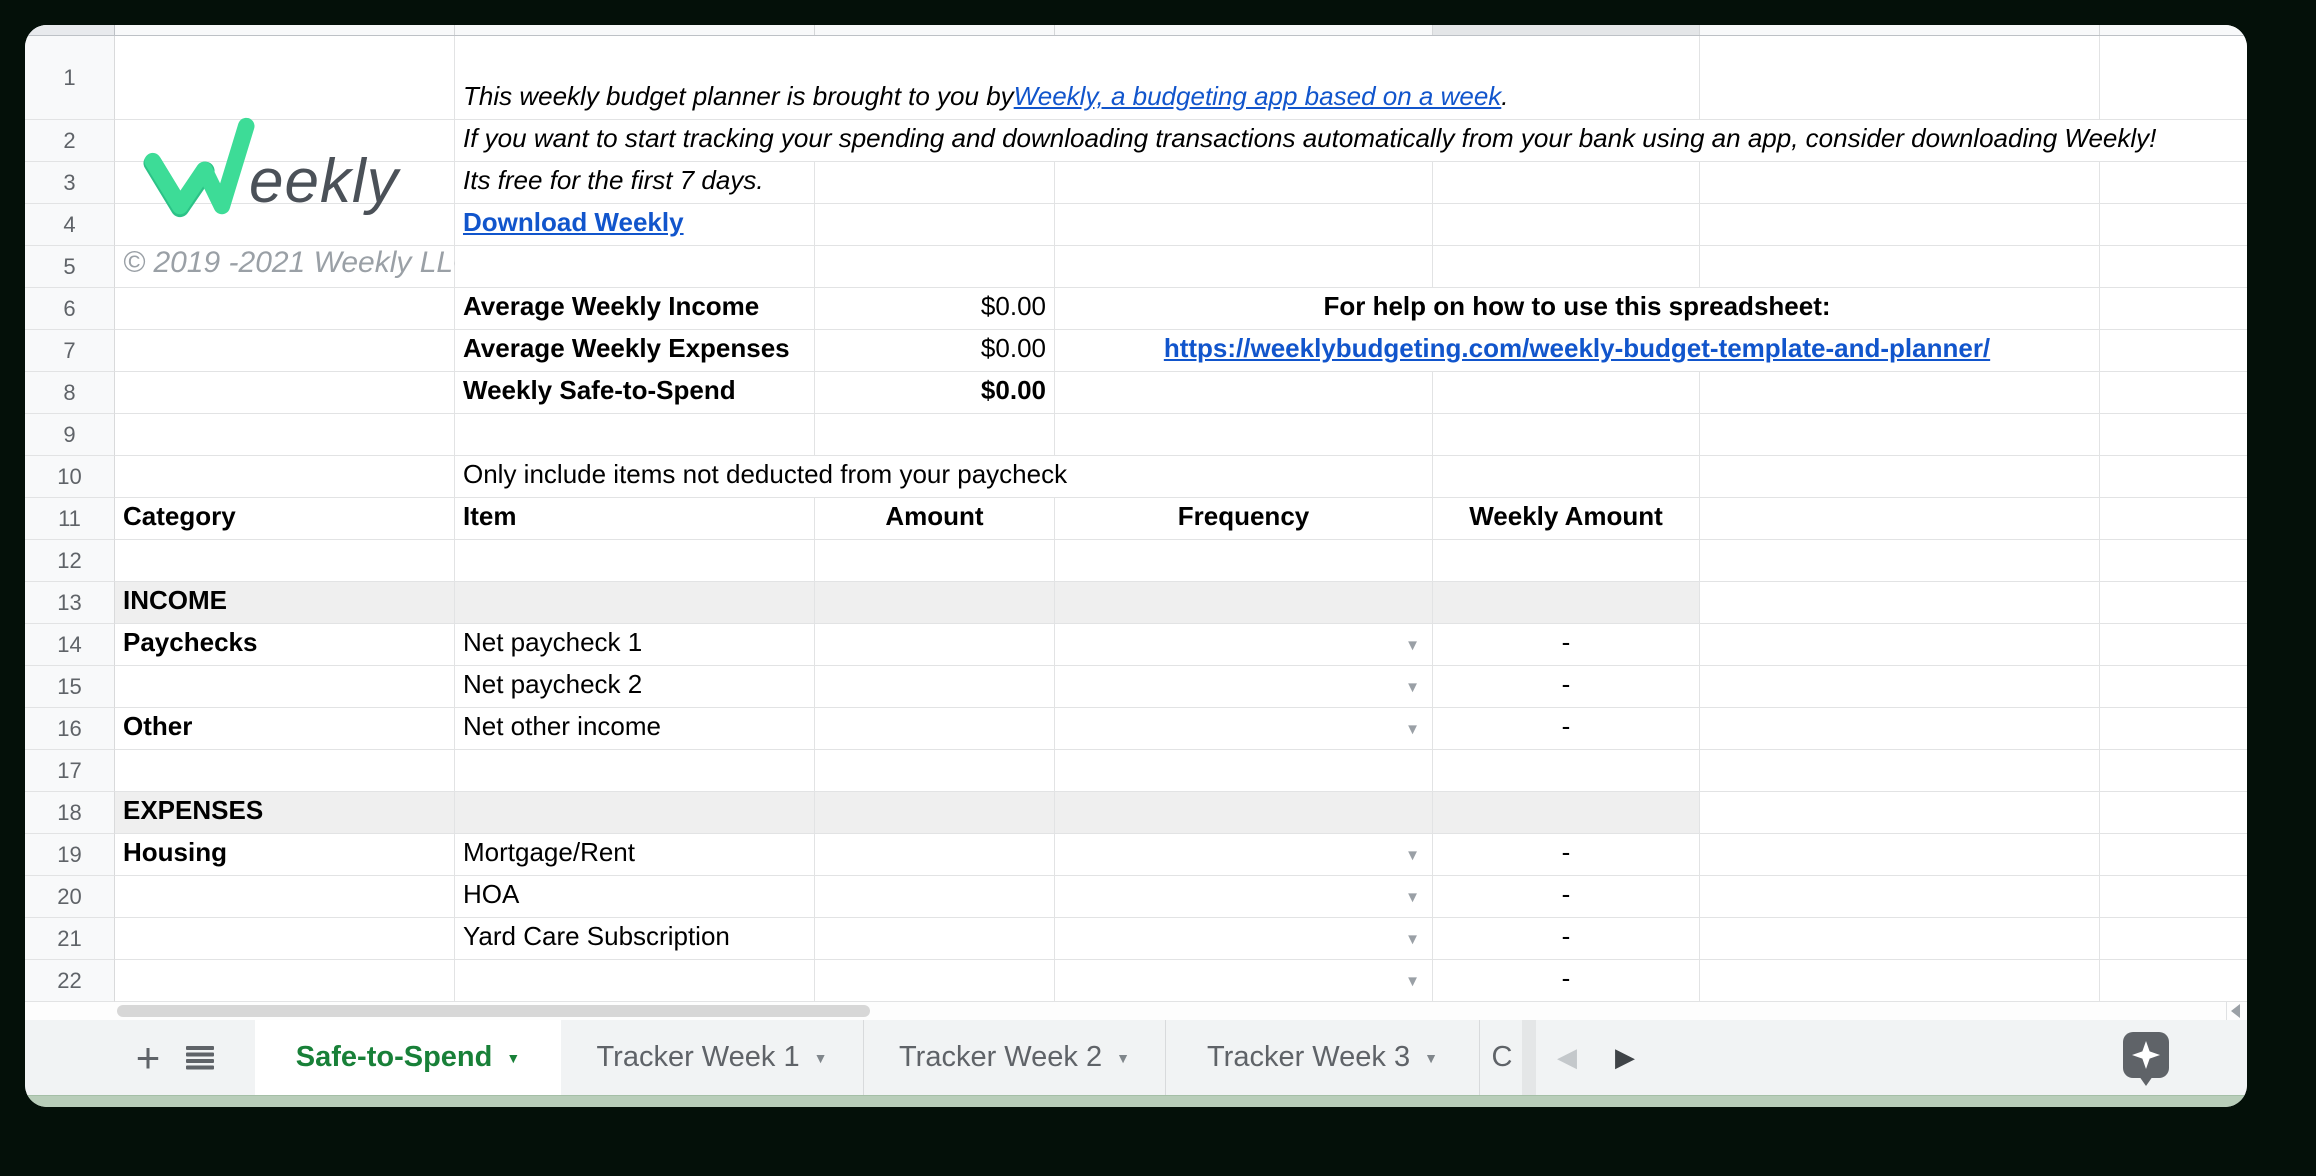  I want to click on cell-f1, so click(1900, 78).